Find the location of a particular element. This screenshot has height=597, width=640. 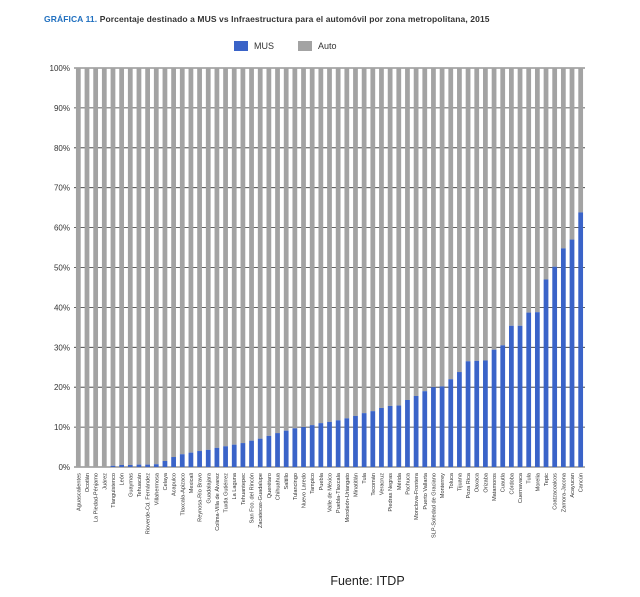

x-tick-label: Cuautla is located at coordinates (504, 482).